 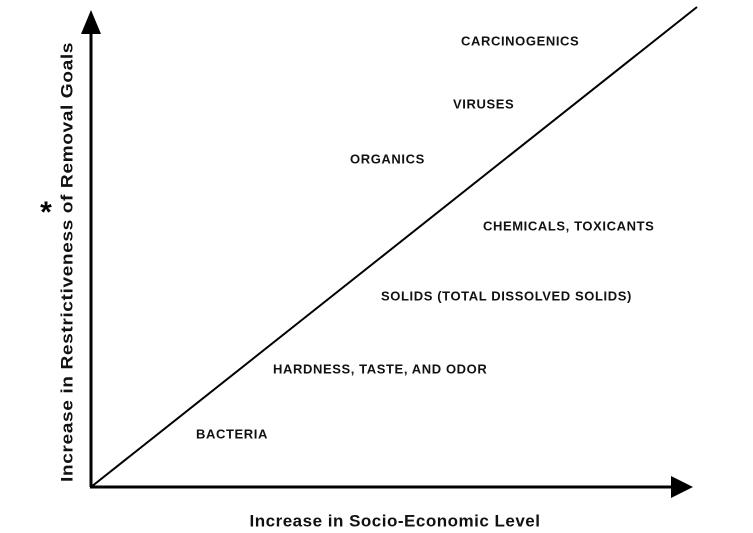 I want to click on item-label: HARDNESS, TASTE, AND ODOR, so click(x=380, y=368).